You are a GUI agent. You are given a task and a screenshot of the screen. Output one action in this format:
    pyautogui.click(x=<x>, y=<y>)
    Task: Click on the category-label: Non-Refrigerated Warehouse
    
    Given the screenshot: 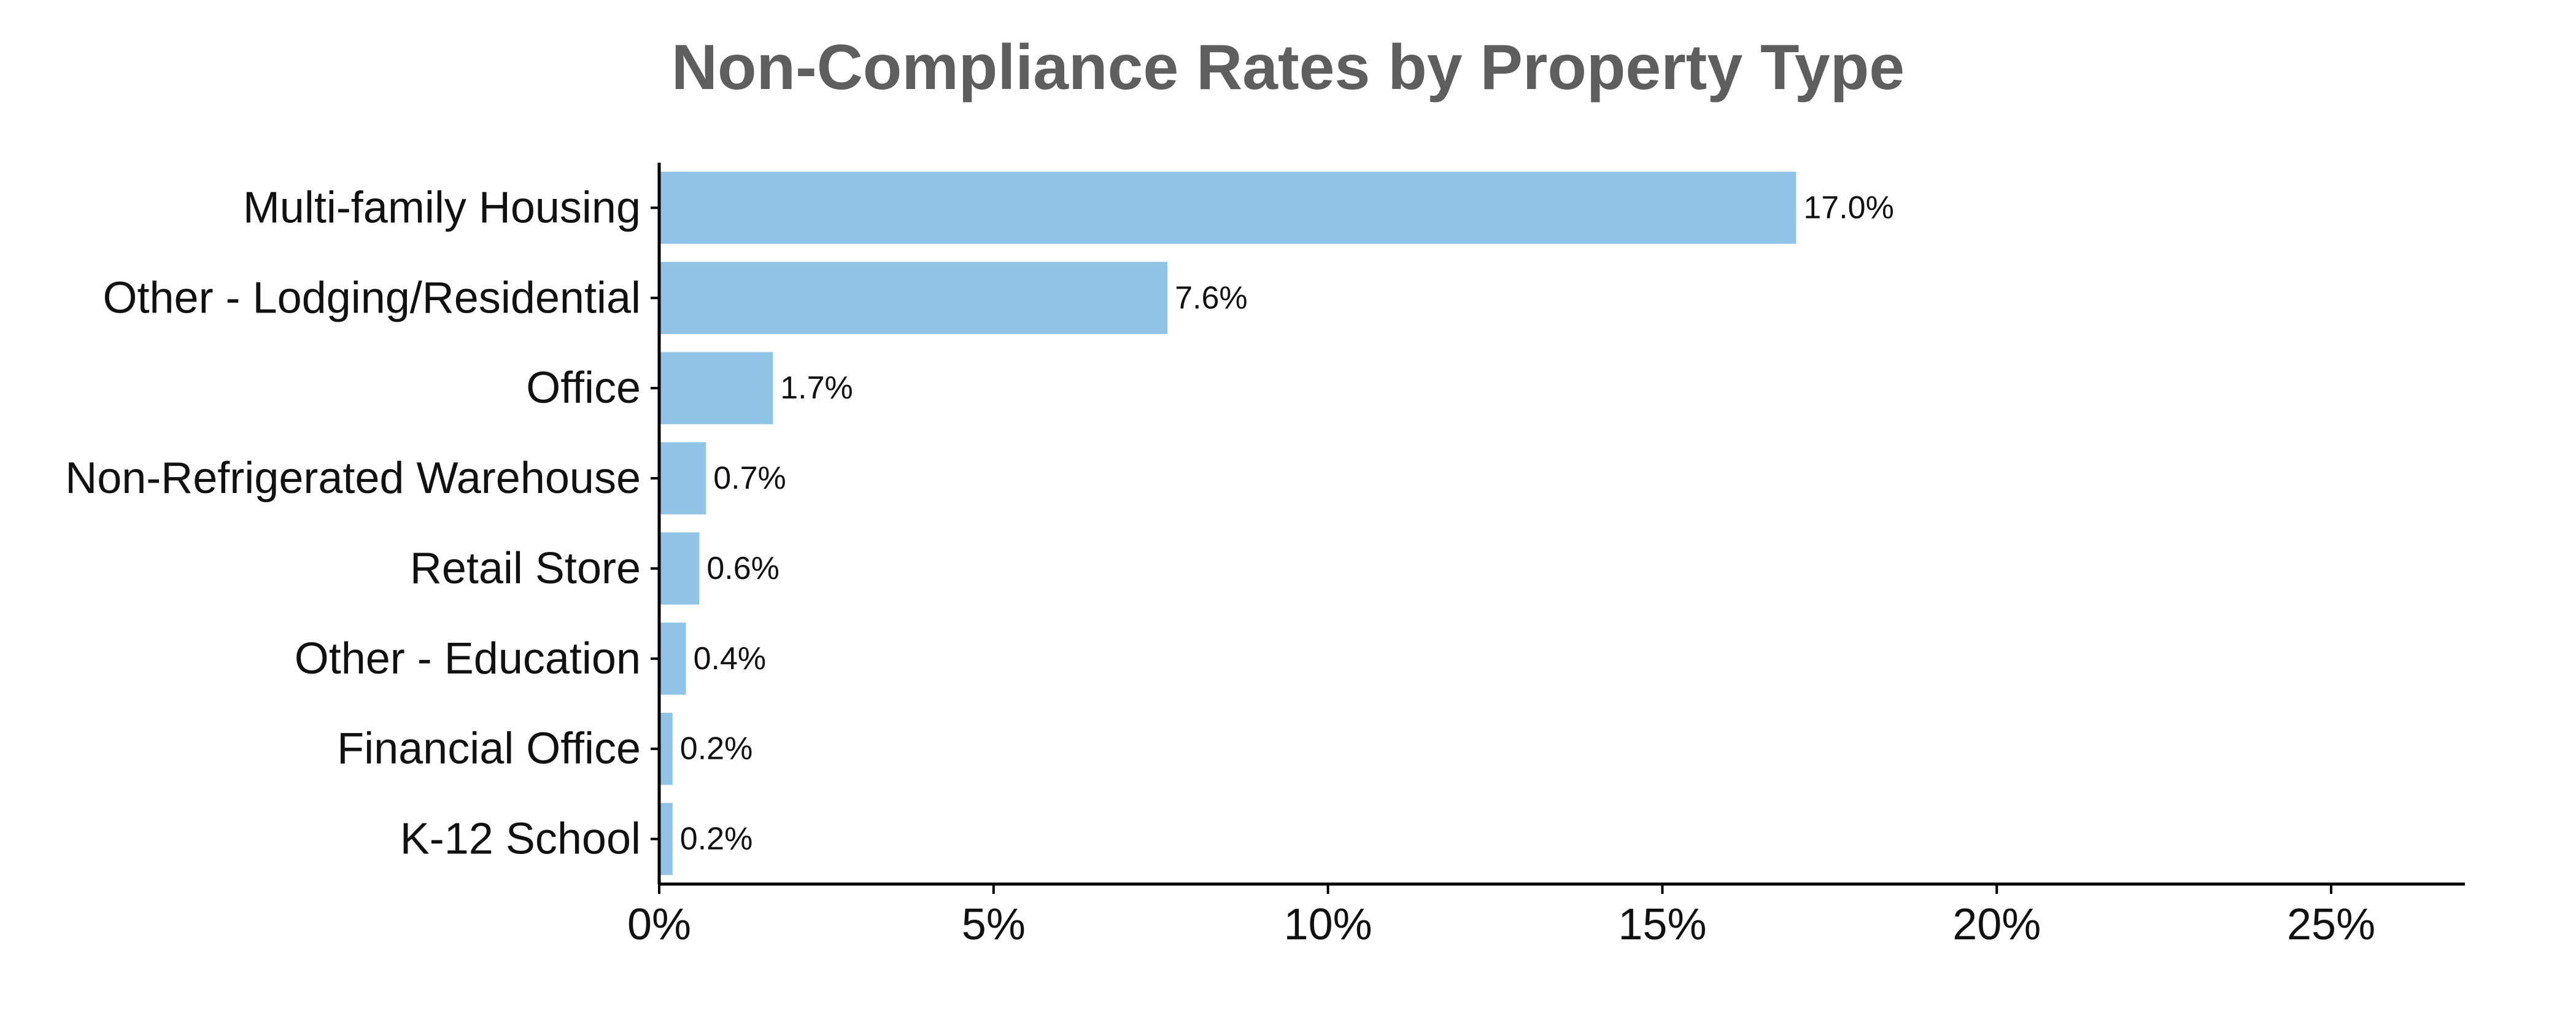 What is the action you would take?
    pyautogui.click(x=353, y=478)
    